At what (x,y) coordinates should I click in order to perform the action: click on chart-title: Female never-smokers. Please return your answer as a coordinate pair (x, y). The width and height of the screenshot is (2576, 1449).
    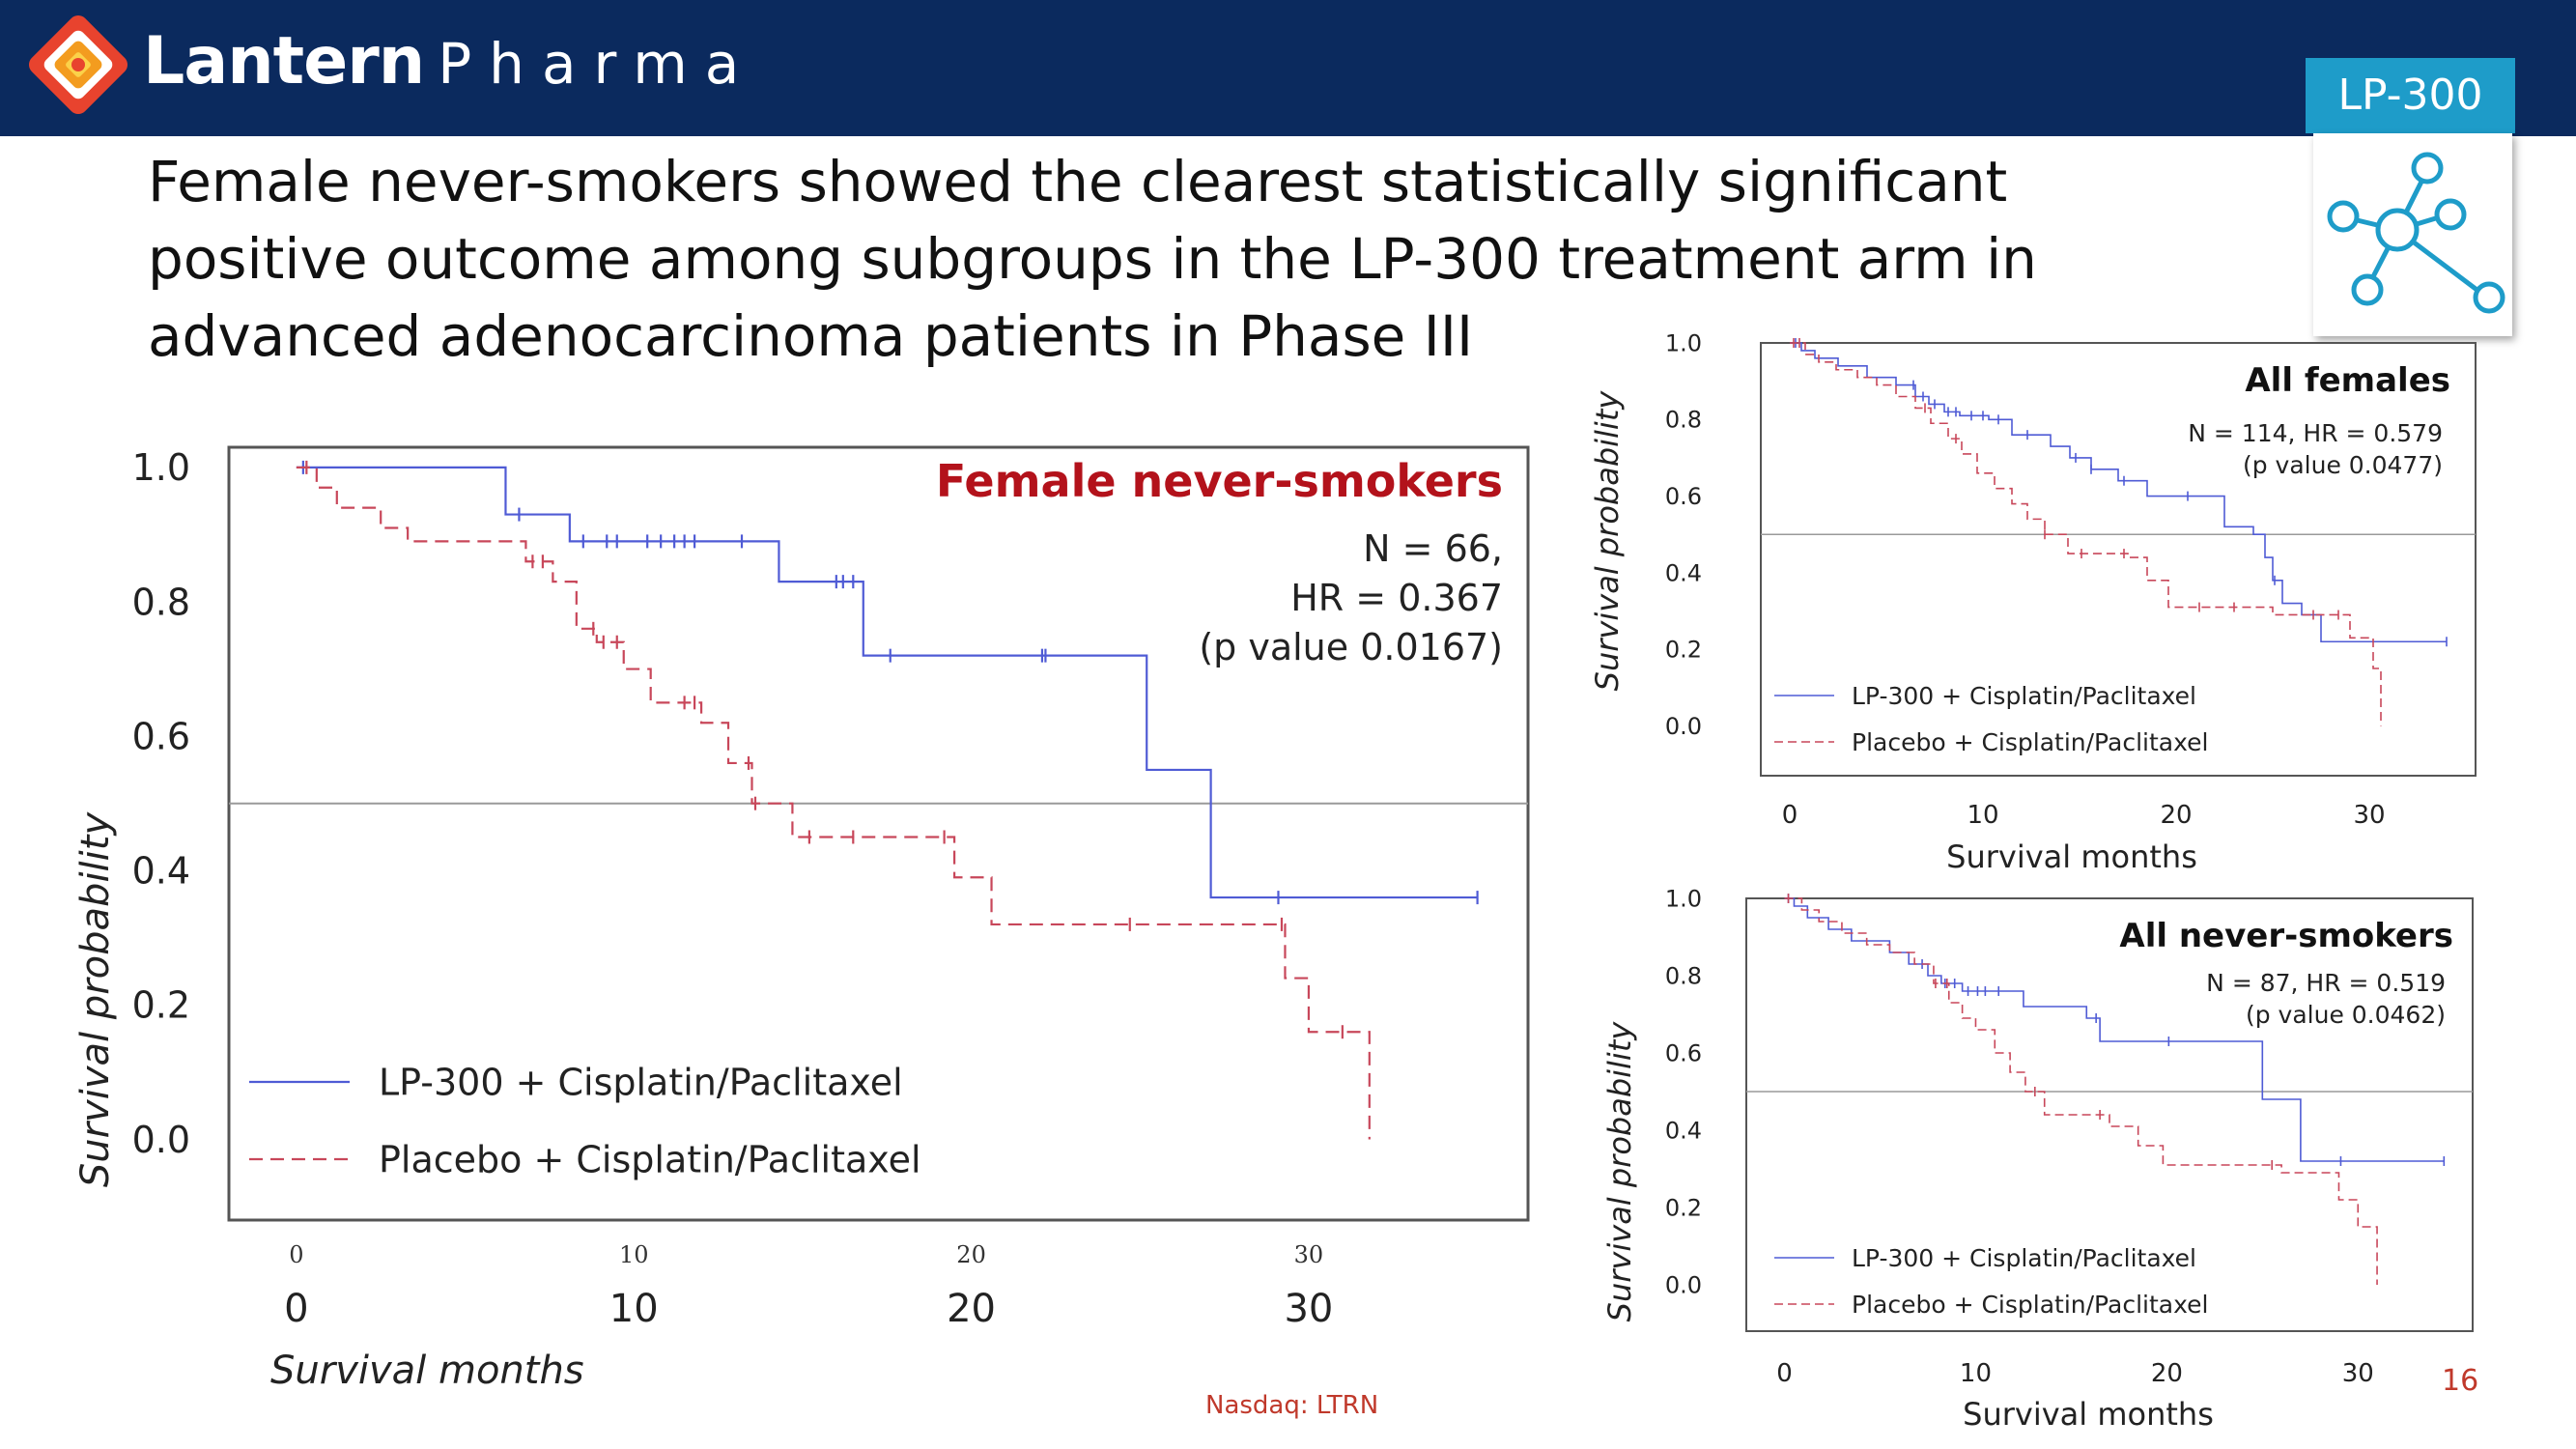
    Looking at the image, I should click on (1219, 481).